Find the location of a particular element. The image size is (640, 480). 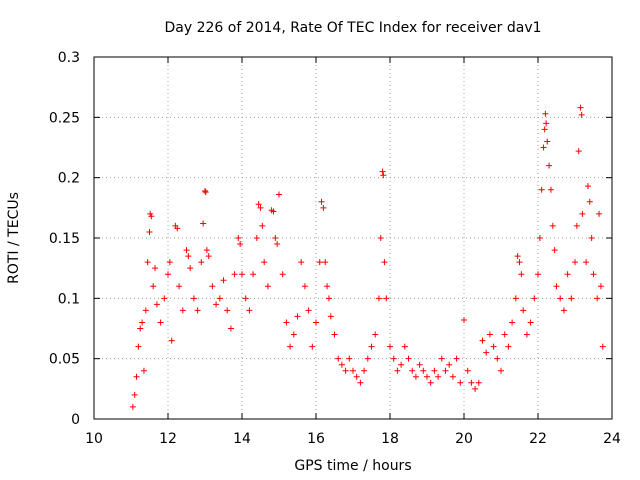

y-tick-label: 0.25 is located at coordinates (64, 118).